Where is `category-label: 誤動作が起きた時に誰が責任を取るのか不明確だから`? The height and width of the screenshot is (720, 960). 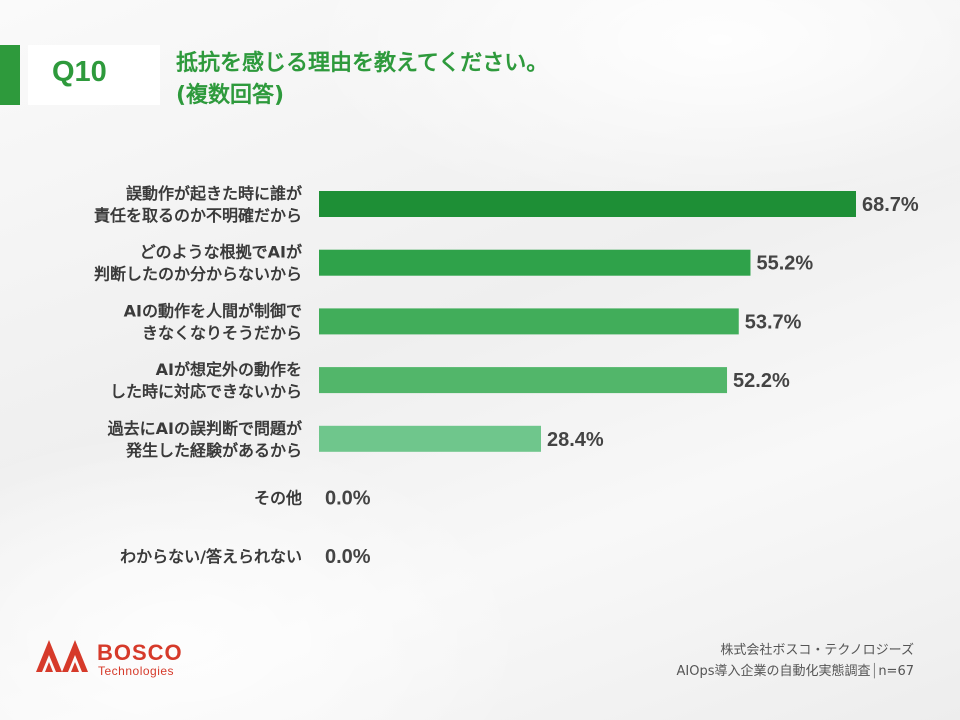 category-label: 誤動作が起きた時に誰が責任を取るのか不明確だから is located at coordinates (198, 204).